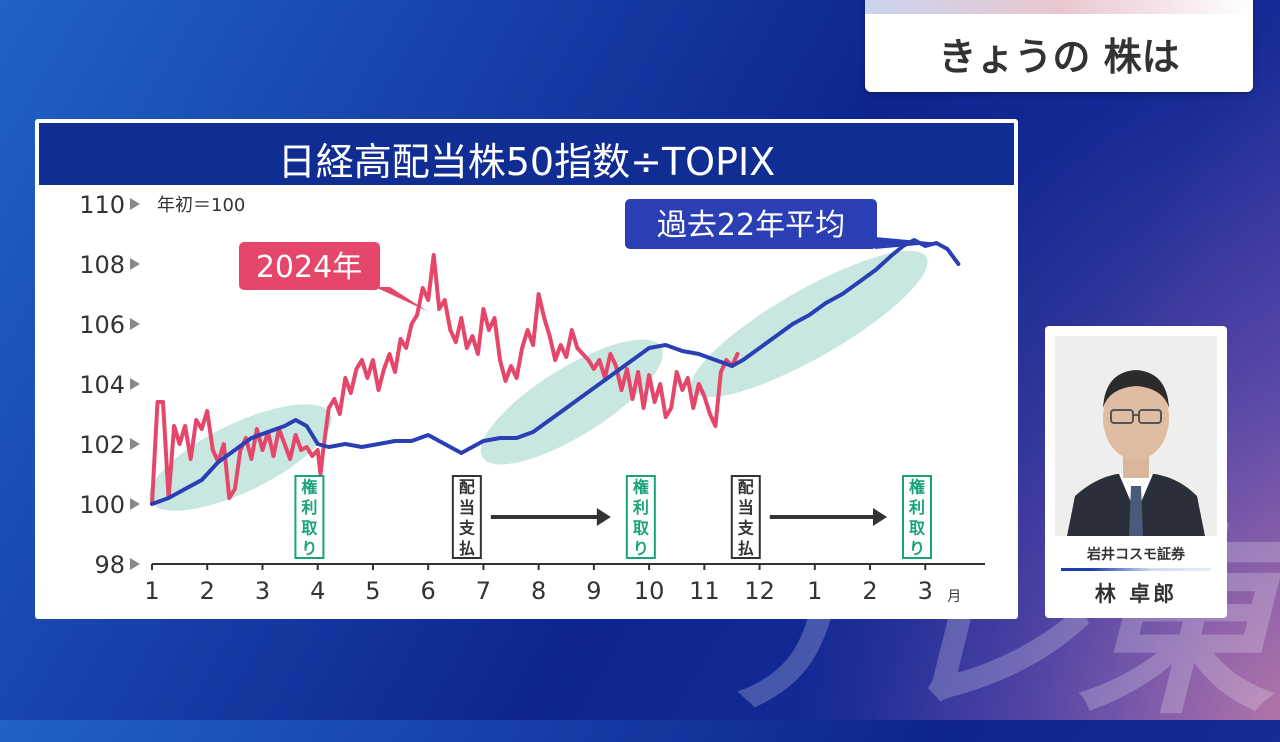 This screenshot has height=742, width=1280. Describe the element at coordinates (428, 591) in the screenshot. I see `x-tick-label: 6` at that location.